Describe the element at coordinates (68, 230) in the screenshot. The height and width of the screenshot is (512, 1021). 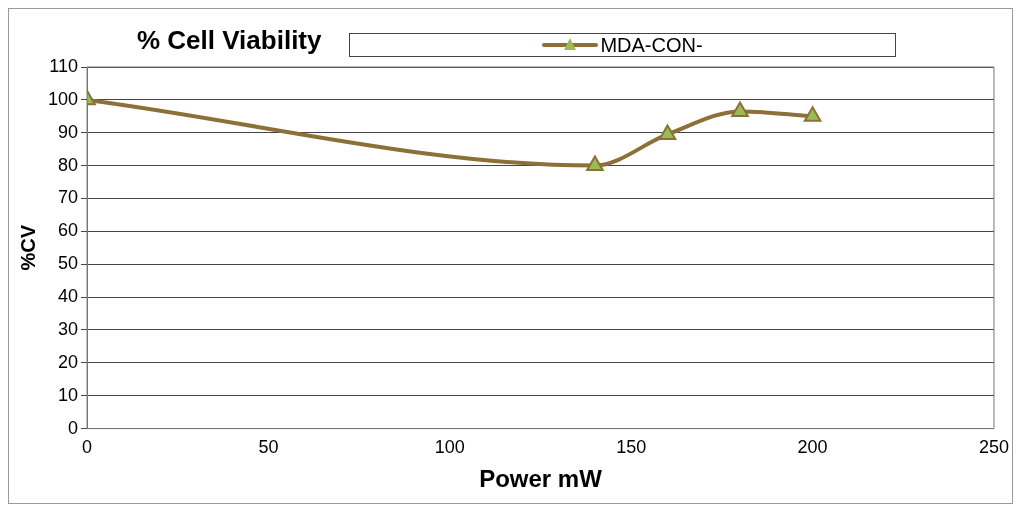
I see `y-tick-label: 60` at that location.